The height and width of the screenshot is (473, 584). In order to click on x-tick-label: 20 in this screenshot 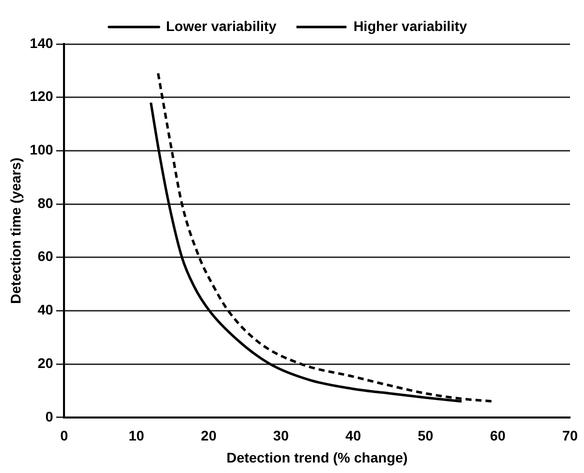, I will do `click(208, 436)`.